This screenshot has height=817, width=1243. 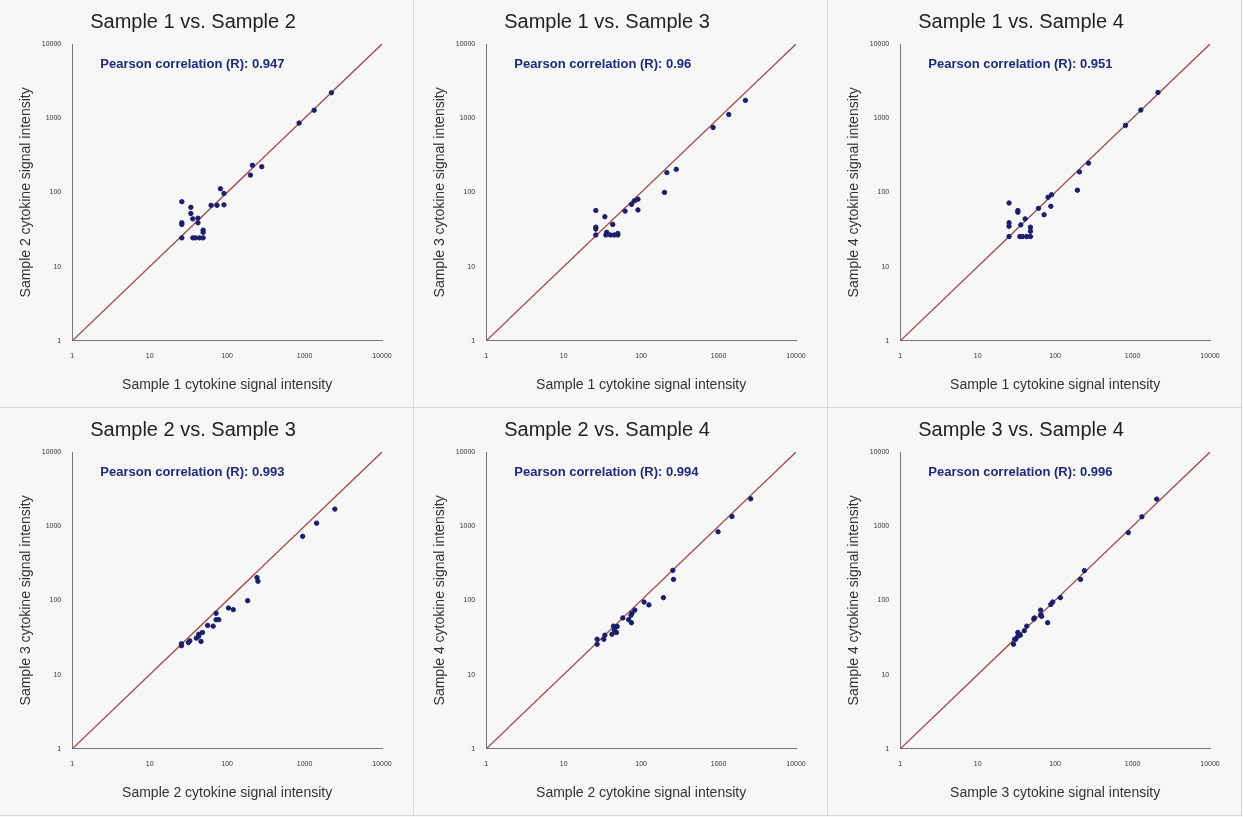 What do you see at coordinates (193, 20) in the screenshot?
I see `chart-title: Sample 1 vs. Sample 2` at bounding box center [193, 20].